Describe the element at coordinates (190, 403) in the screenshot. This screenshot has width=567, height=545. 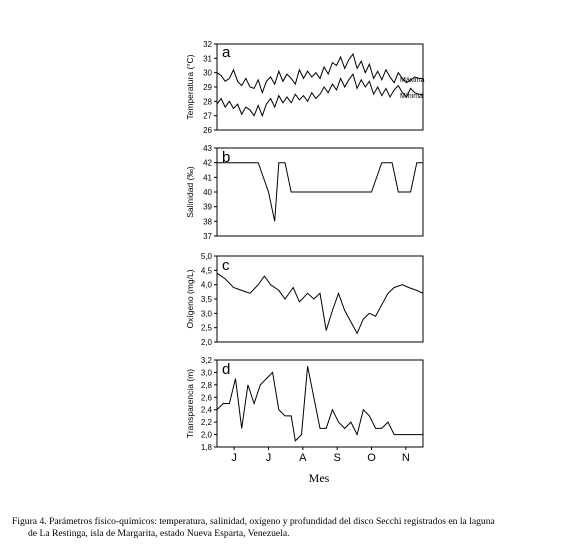
I see `y-axis-title: Transparencia (m)` at that location.